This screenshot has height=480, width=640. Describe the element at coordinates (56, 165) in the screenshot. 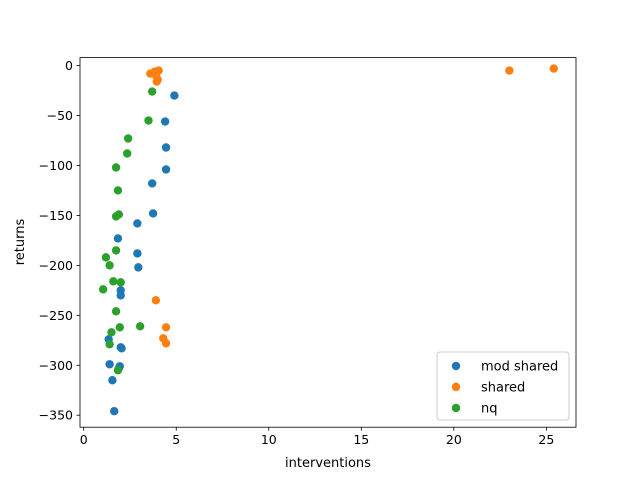

I see `y-tick-label: −100` at that location.